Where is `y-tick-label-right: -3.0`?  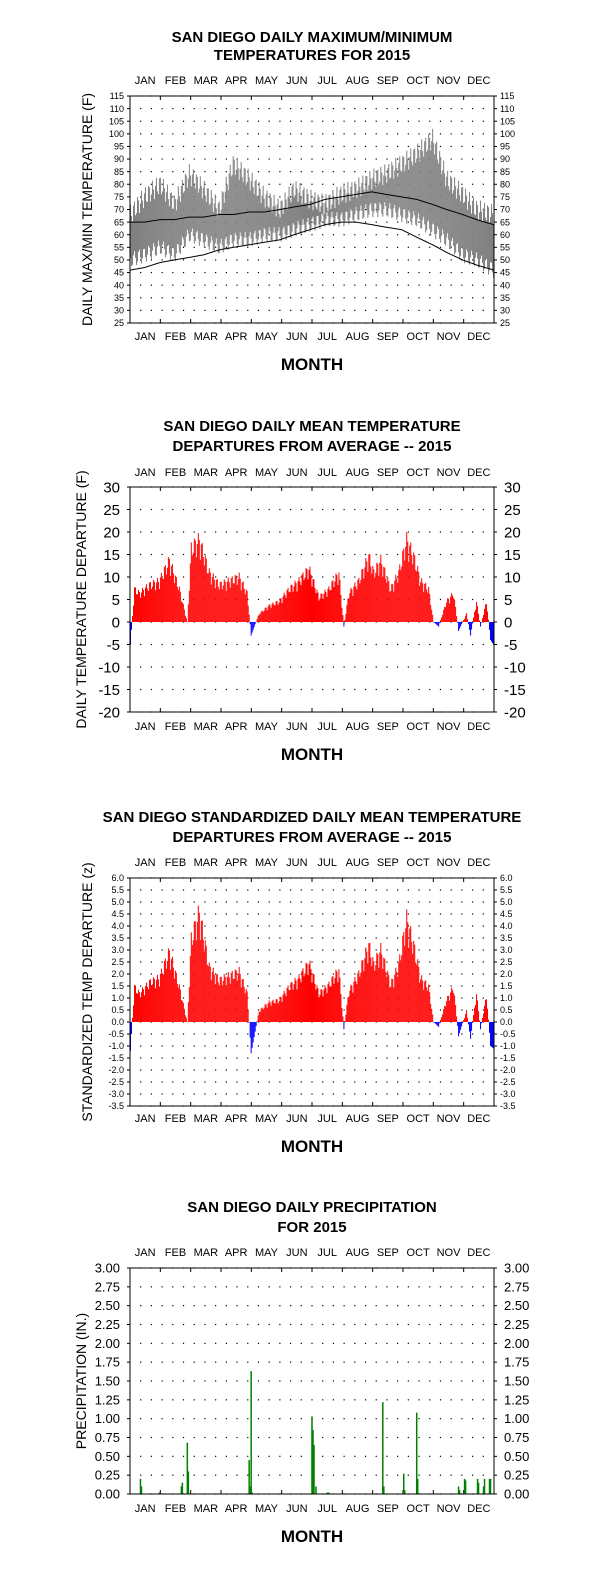
y-tick-label-right: -3.0 is located at coordinates (508, 1094).